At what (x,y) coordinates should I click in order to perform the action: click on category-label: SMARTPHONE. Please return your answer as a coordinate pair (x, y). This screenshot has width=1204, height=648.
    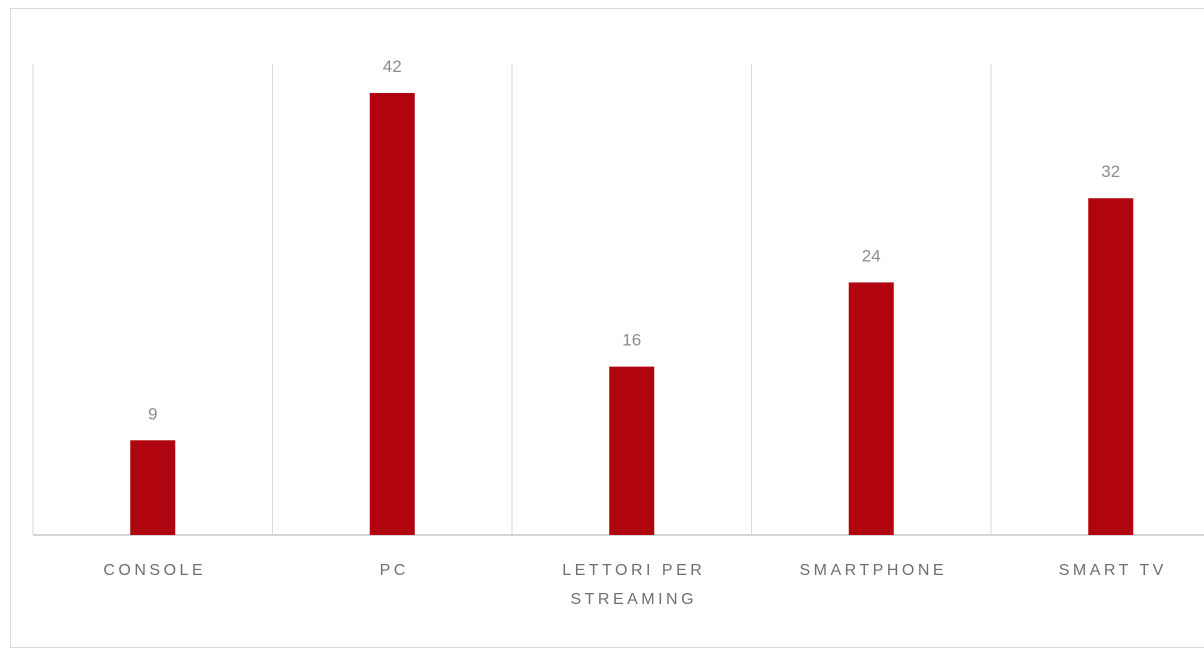
    Looking at the image, I should click on (873, 570).